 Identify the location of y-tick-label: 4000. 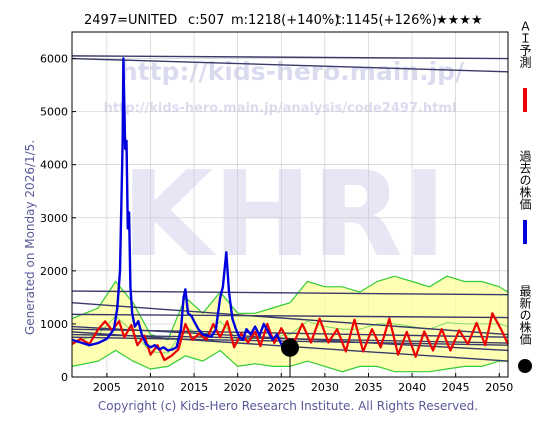
(54, 165).